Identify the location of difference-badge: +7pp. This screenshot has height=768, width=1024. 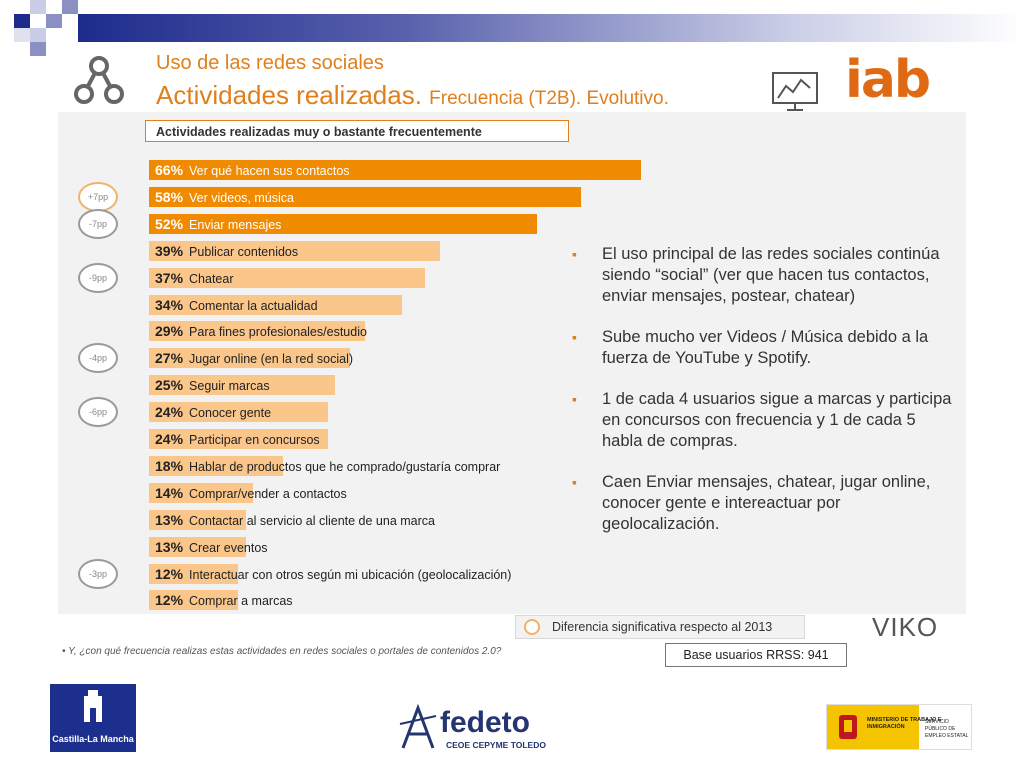
(98, 196).